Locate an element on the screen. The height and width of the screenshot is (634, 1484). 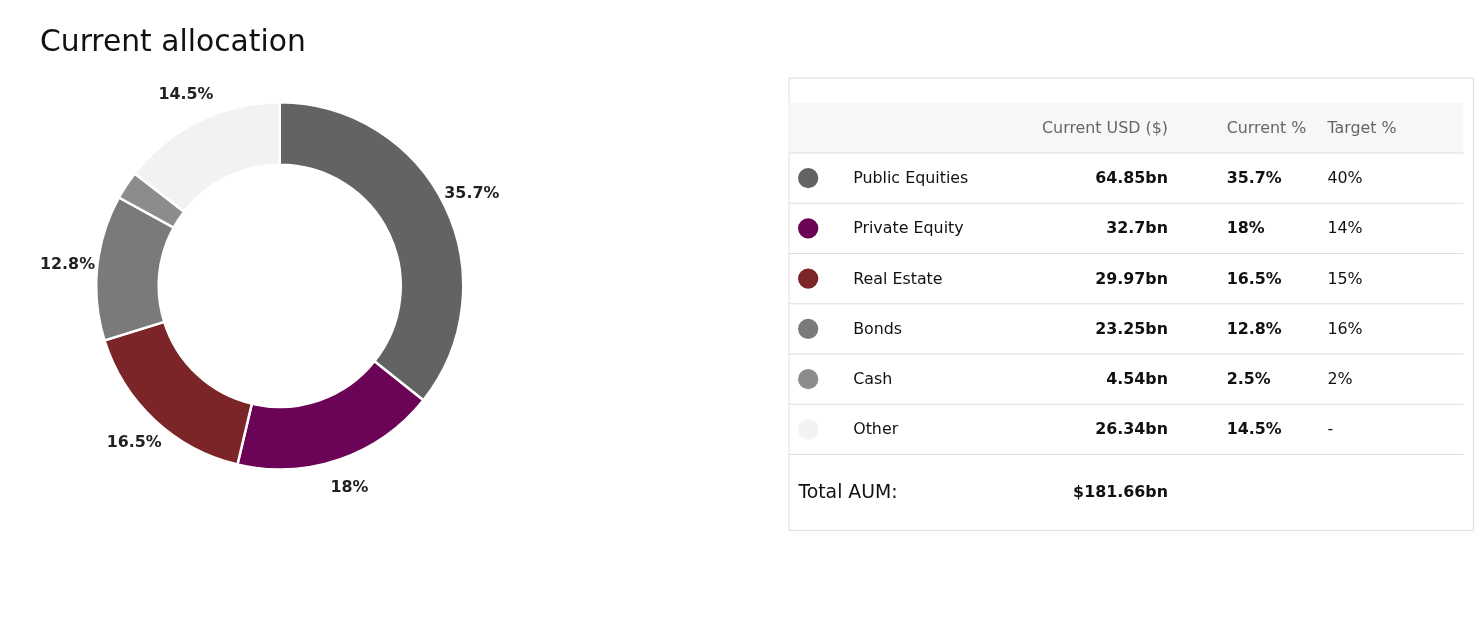
legend-label: Real Estate is located at coordinates (898, 278).